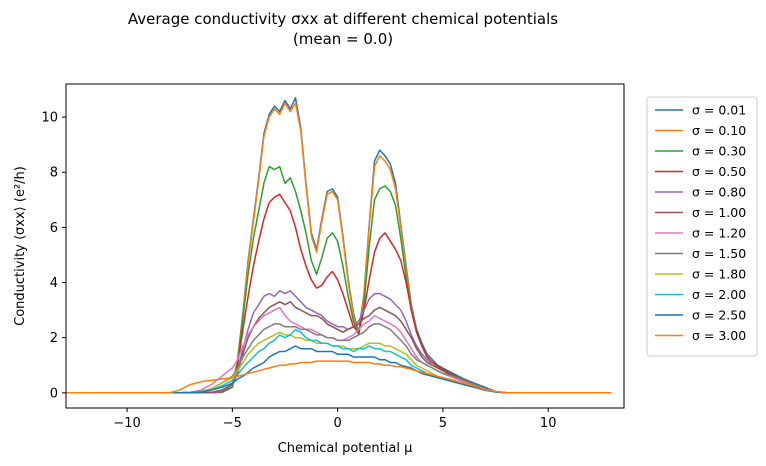  Describe the element at coordinates (232, 423) in the screenshot. I see `x-tick-label: −5` at that location.